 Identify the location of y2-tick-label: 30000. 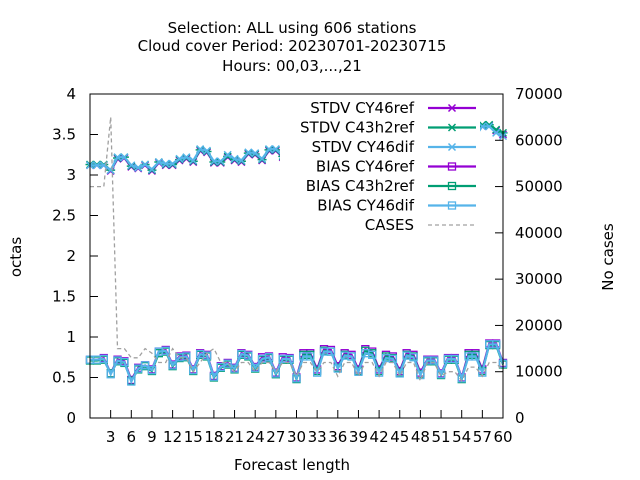
(539, 279).